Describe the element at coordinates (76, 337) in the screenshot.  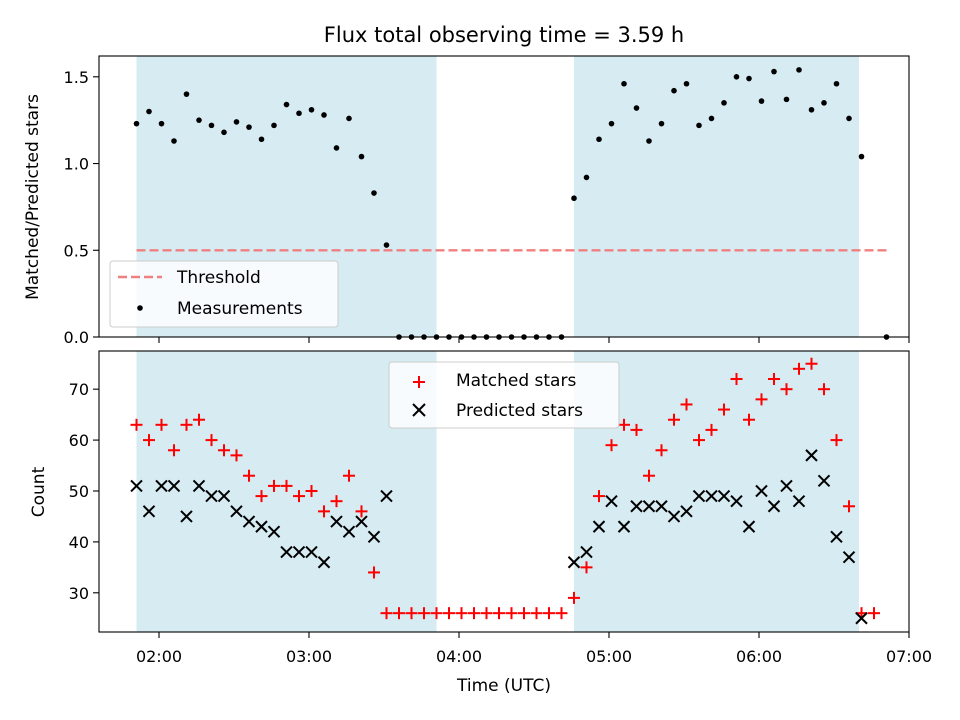
I see `y-tick-label: 0.0` at that location.